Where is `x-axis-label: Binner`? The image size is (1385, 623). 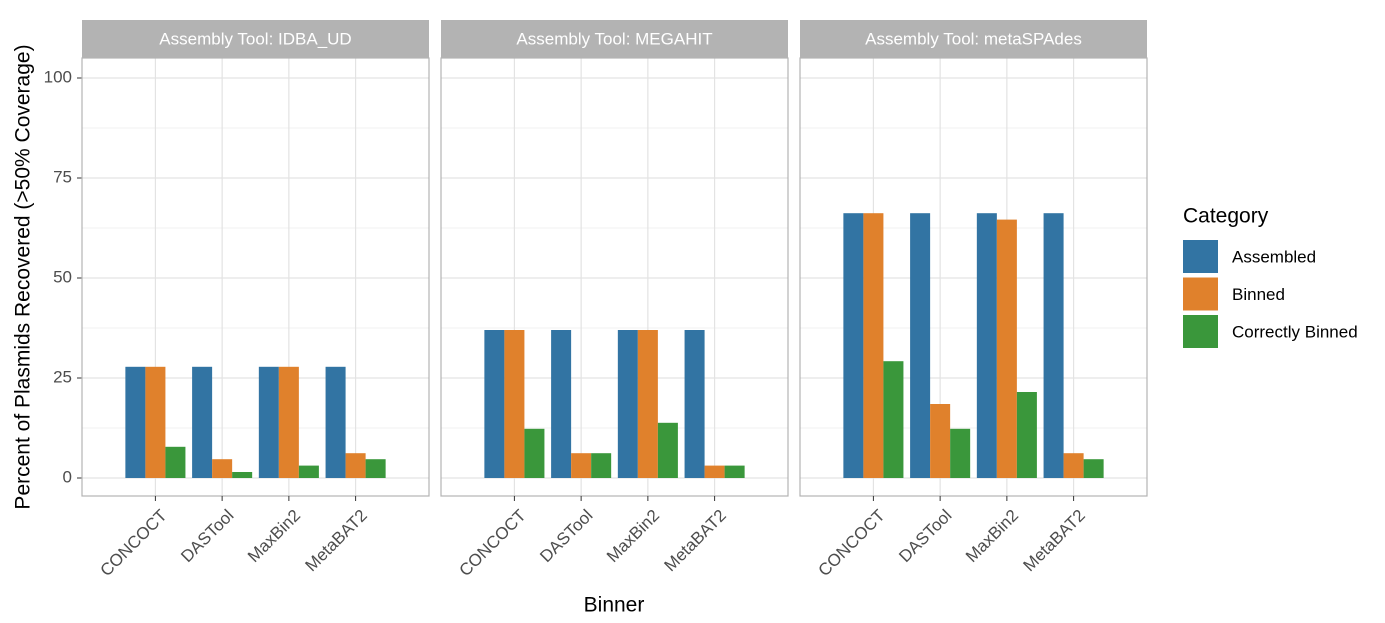 x-axis-label: Binner is located at coordinates (614, 605).